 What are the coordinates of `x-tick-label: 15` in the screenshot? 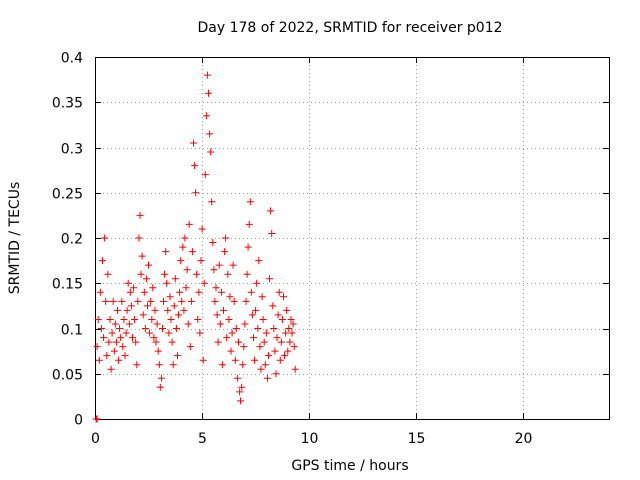 It's located at (417, 439).